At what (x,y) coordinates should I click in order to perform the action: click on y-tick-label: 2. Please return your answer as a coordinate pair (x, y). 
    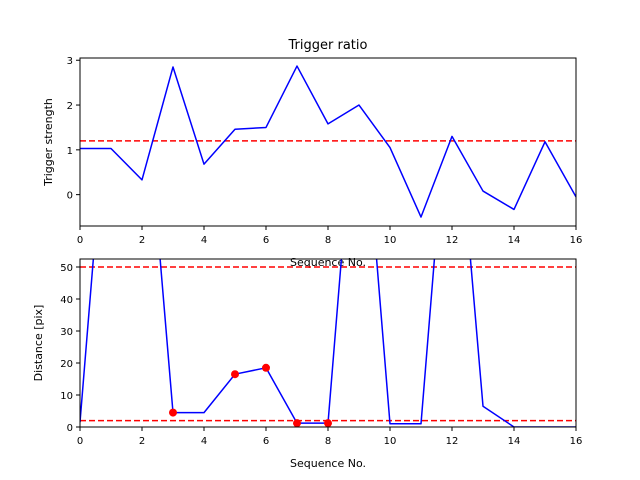
    Looking at the image, I should click on (70, 106).